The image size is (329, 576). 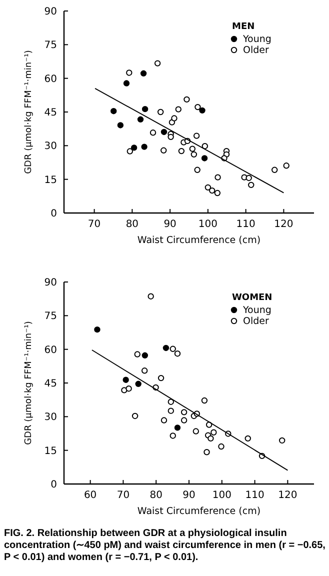 I want to click on x-tick-label: 60, so click(x=90, y=495).